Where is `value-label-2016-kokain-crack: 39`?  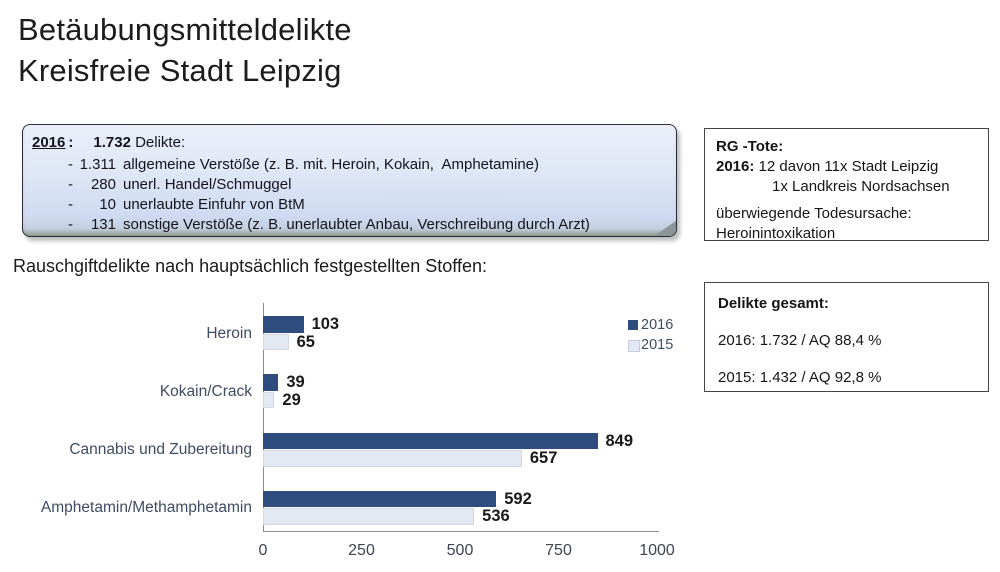
value-label-2016-kokain-crack: 39 is located at coordinates (295, 382).